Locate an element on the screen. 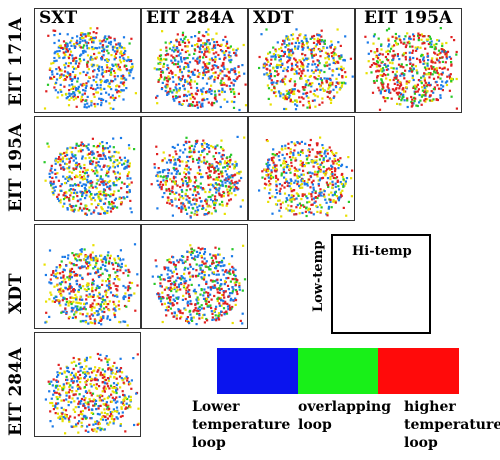 This screenshot has width=500, height=460. panel-r3-c0 is located at coordinates (87, 384).